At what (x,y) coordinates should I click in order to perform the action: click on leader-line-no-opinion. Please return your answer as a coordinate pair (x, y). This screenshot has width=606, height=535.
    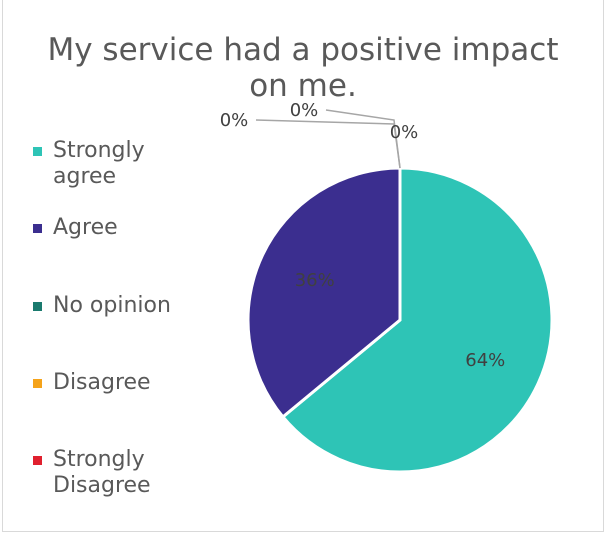
    Looking at the image, I should click on (328, 144).